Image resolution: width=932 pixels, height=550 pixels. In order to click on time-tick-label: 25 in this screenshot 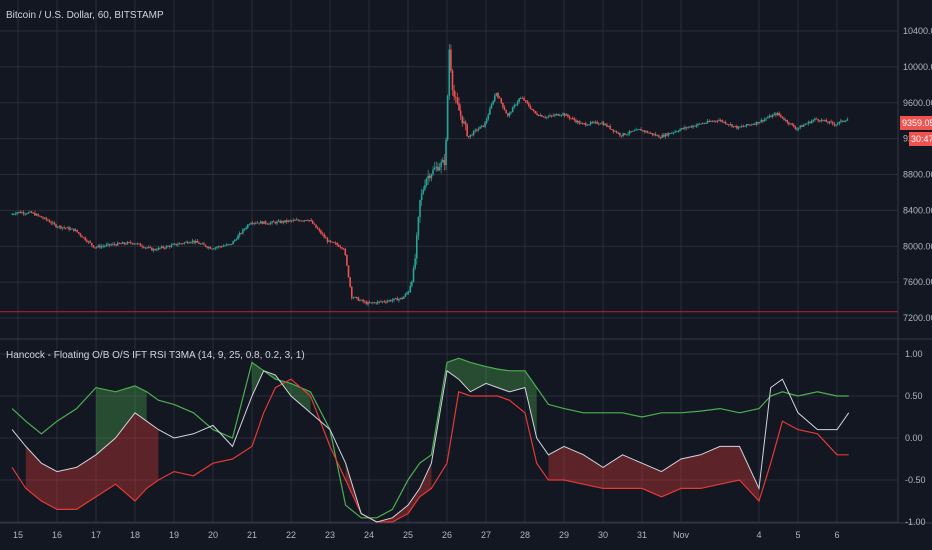, I will do `click(408, 535)`.